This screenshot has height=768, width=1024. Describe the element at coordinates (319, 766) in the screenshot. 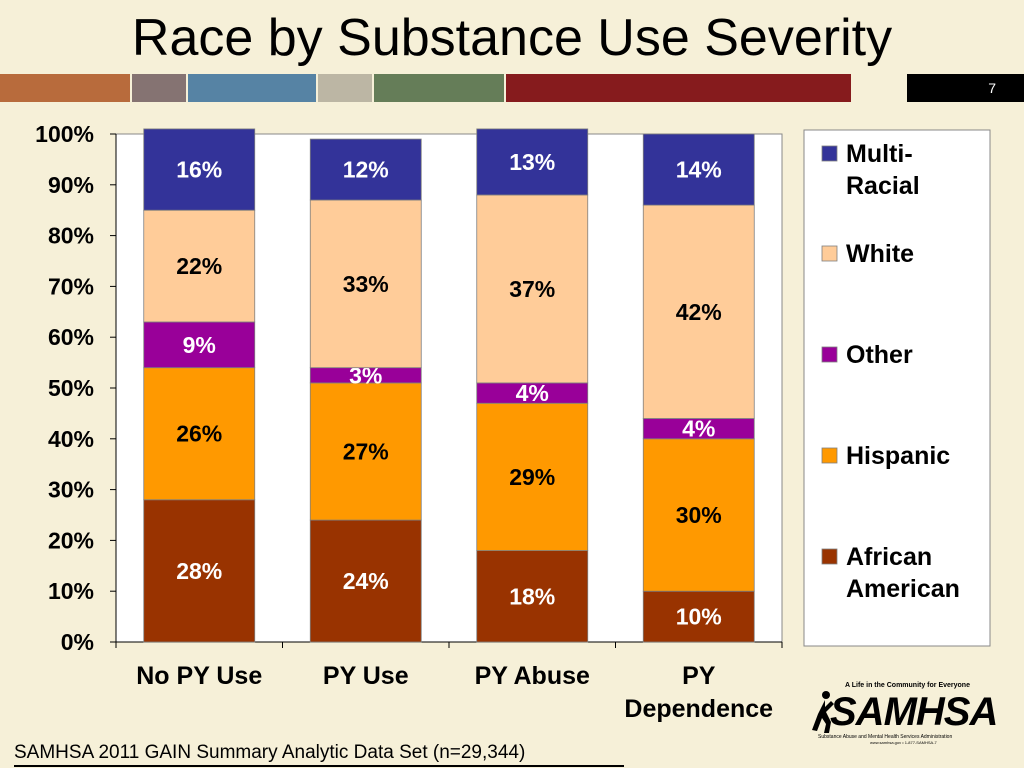

I see `source-underline` at that location.